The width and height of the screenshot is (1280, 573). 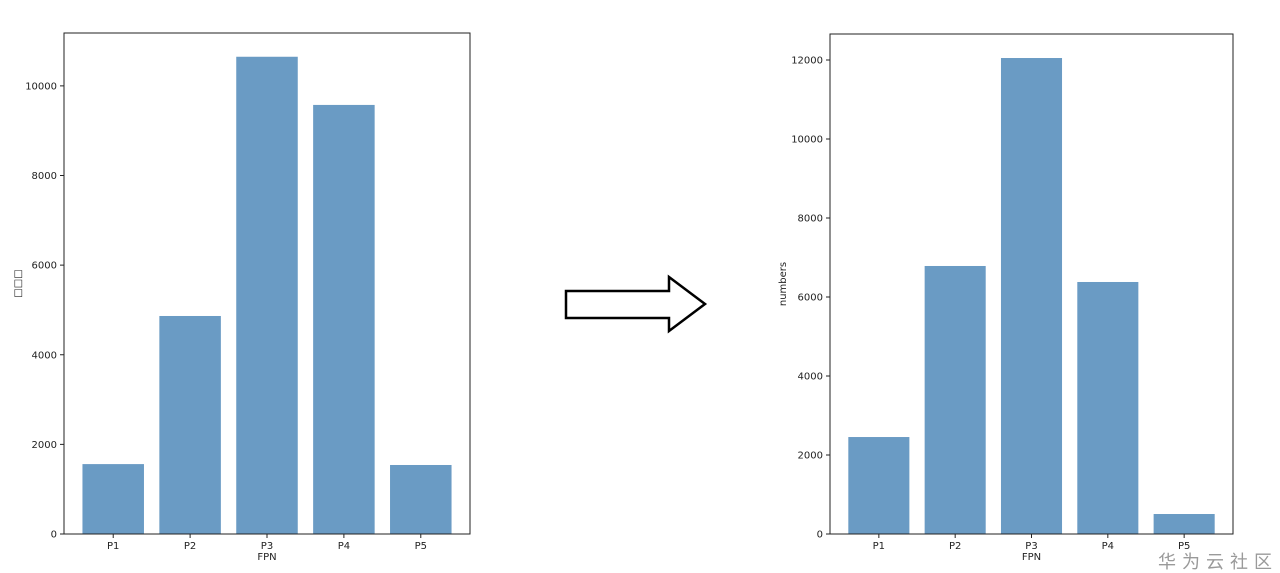 I want to click on y-axis-label: □□□, so click(x=18, y=283).